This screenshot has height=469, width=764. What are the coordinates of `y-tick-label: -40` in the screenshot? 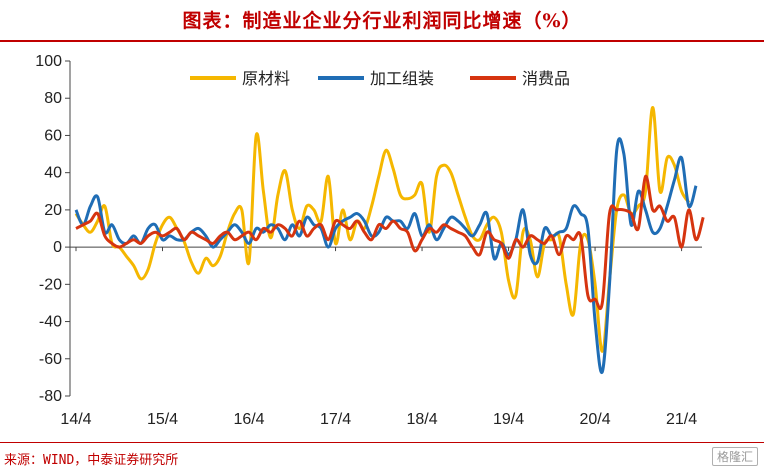 It's located at (50, 322).